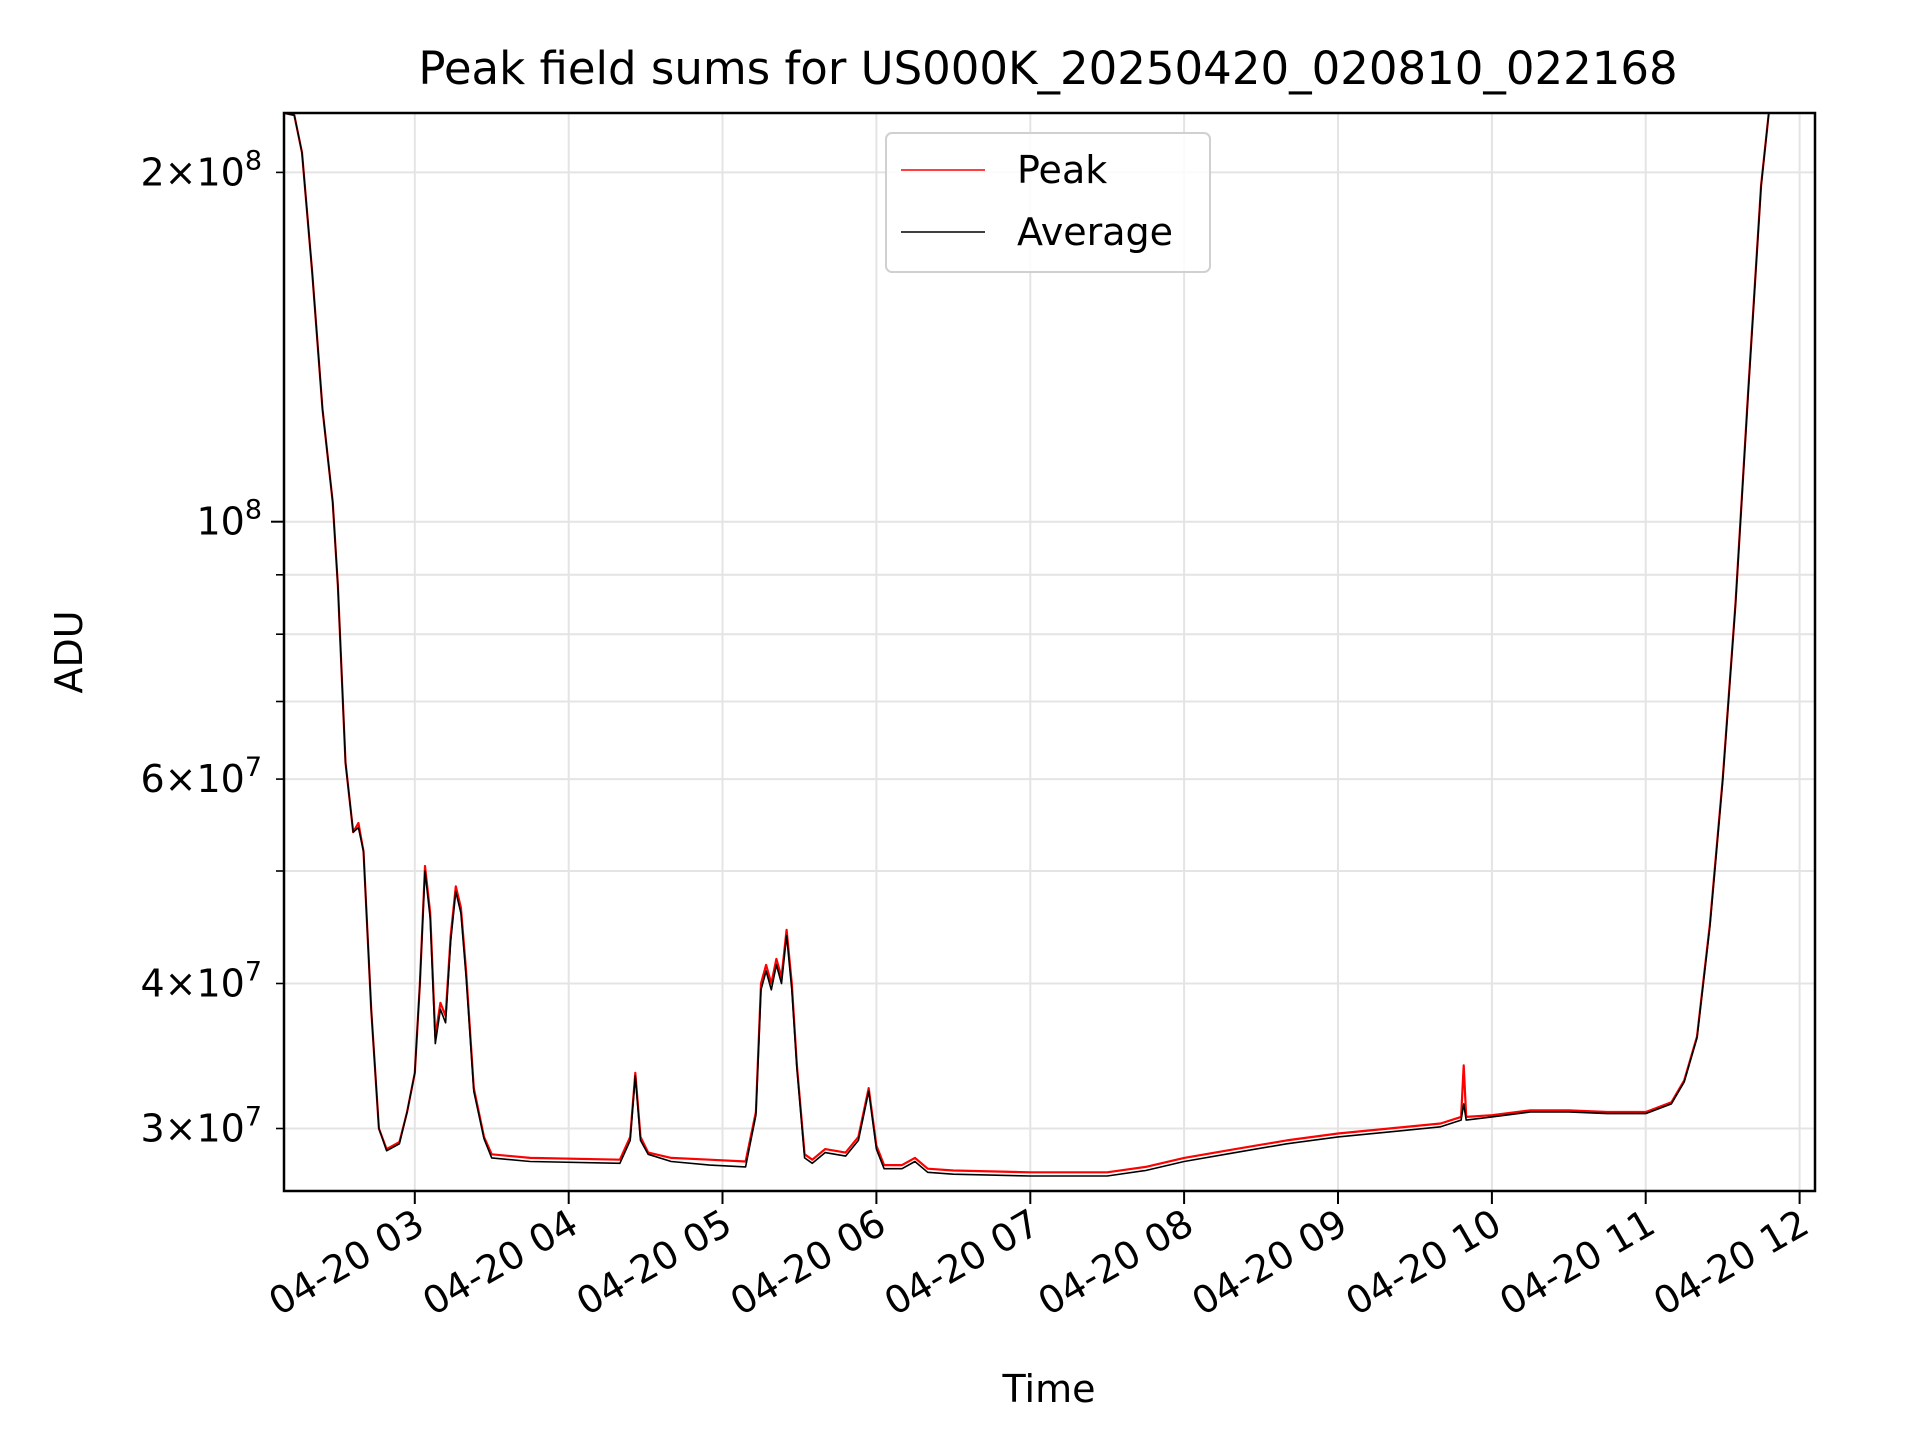  Describe the element at coordinates (229, 519) in the screenshot. I see `y-tick-label: 108` at that location.